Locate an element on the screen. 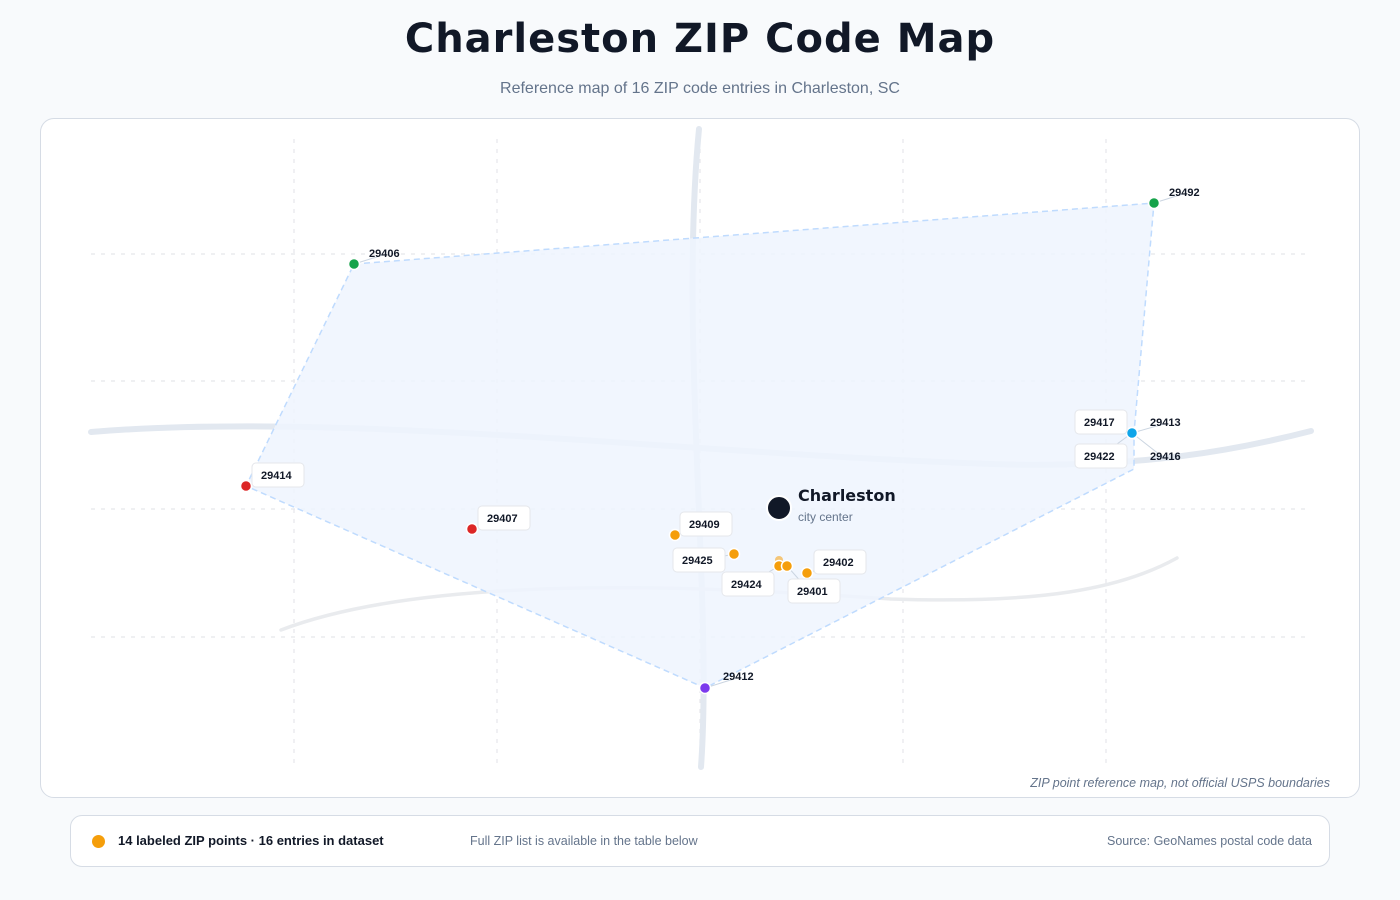  zip-label: 29417 is located at coordinates (1099, 423).